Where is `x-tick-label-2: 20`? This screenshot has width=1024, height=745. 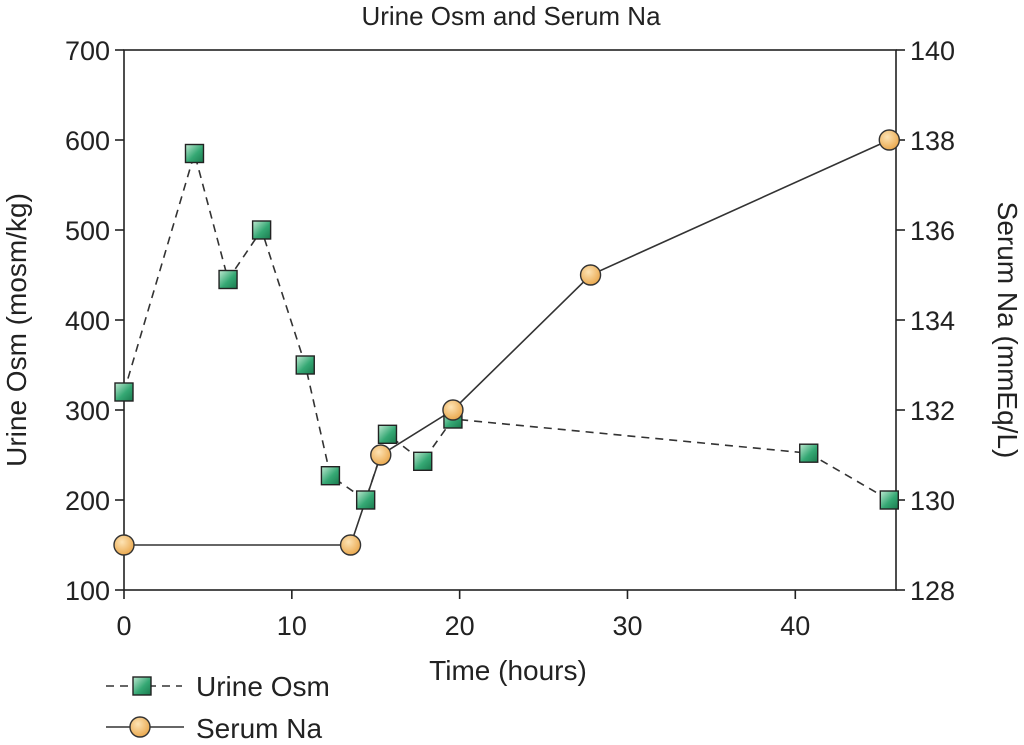
x-tick-label-2: 20 is located at coordinates (460, 626).